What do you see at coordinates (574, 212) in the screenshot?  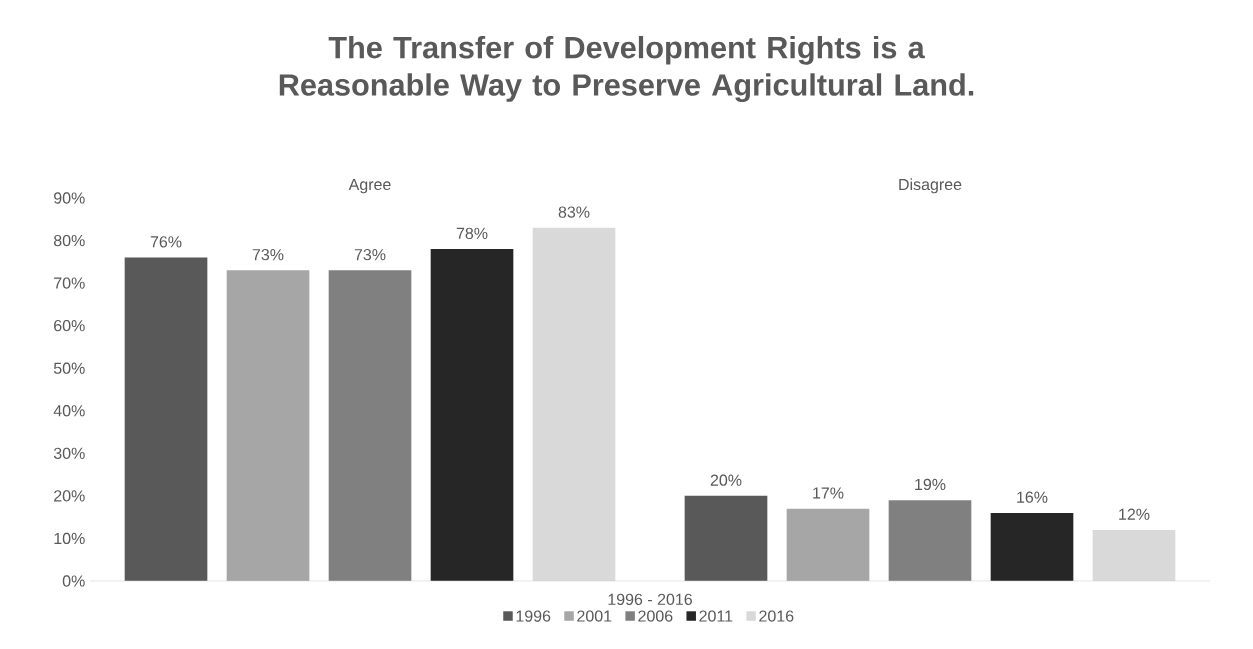 I see `data-label: 83%` at bounding box center [574, 212].